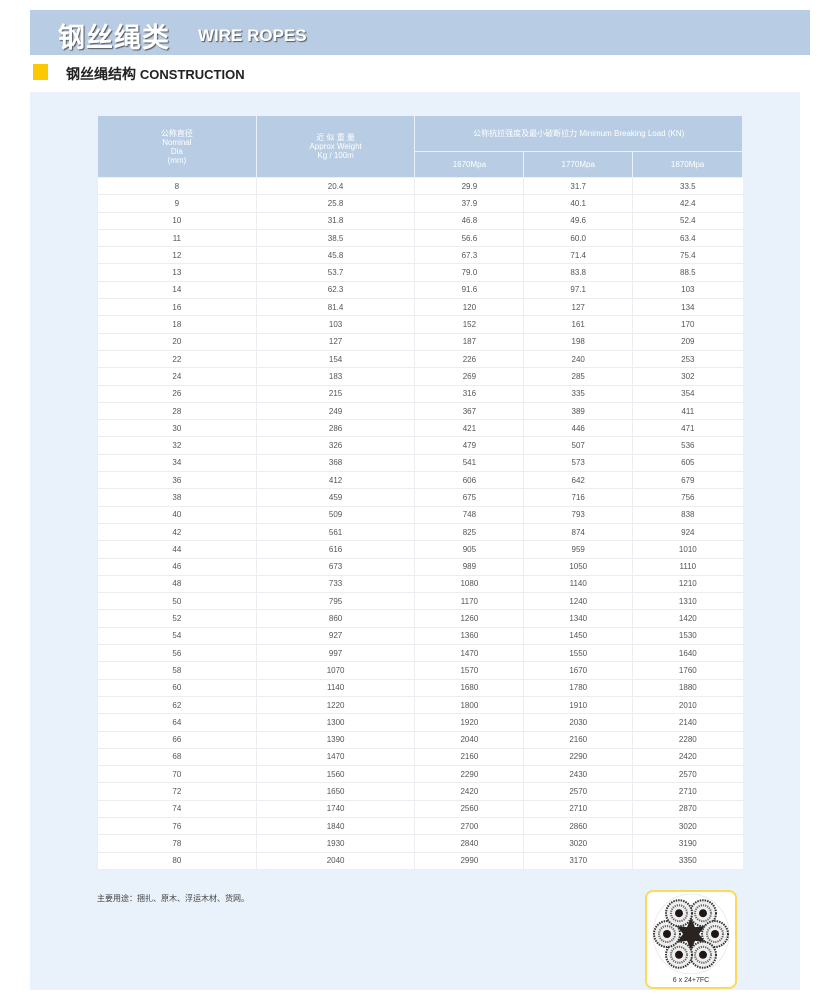  I want to click on cell-dia: 78, so click(177, 843).